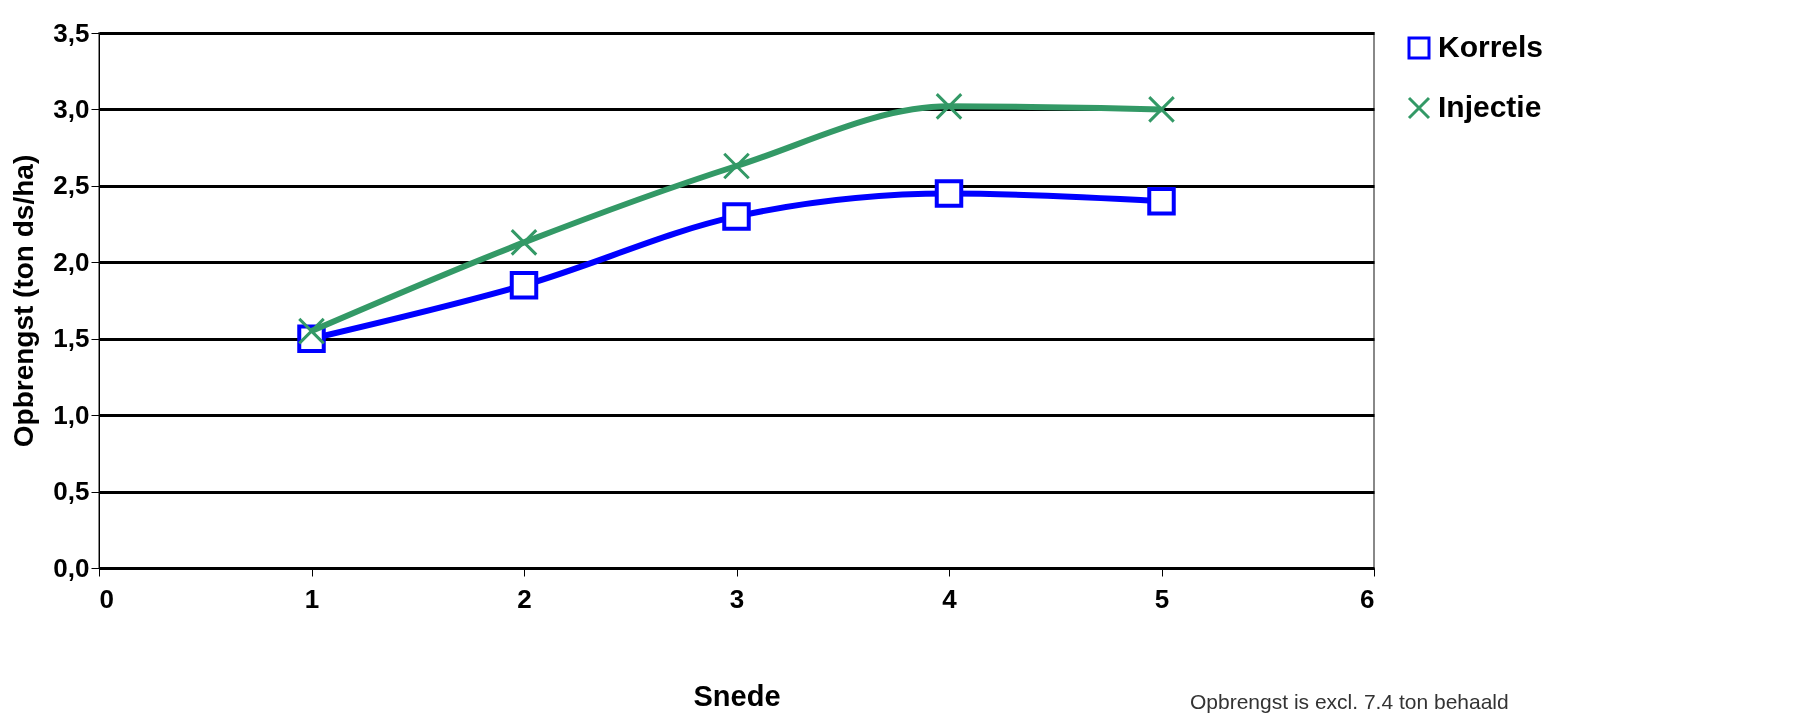  I want to click on text: Opbrengst is excl. 7.4 ton behaald, so click(1349, 702).